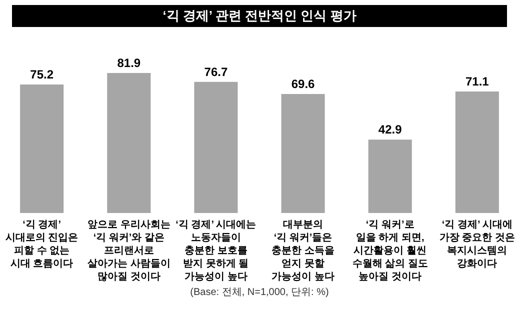 The height and width of the screenshot is (333, 519). I want to click on data-label: 42.9, so click(390, 129).